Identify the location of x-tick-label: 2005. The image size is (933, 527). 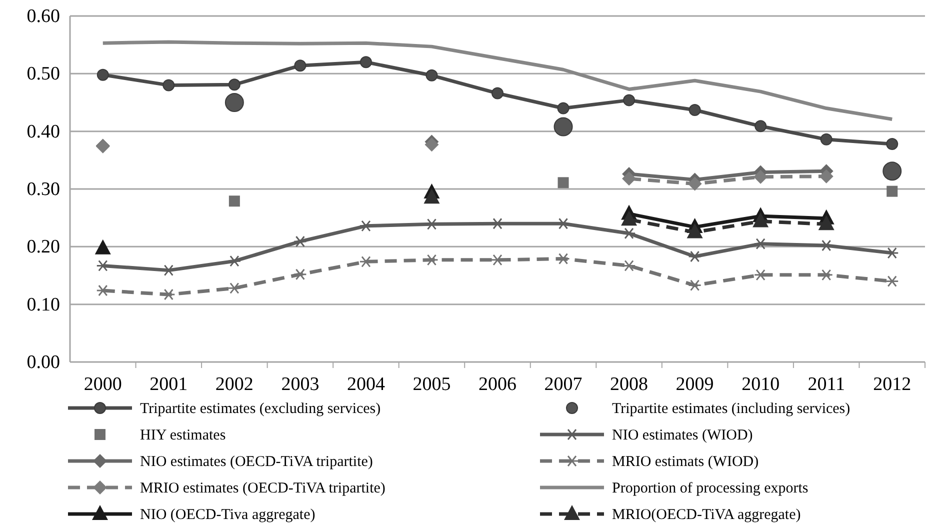
(431, 384).